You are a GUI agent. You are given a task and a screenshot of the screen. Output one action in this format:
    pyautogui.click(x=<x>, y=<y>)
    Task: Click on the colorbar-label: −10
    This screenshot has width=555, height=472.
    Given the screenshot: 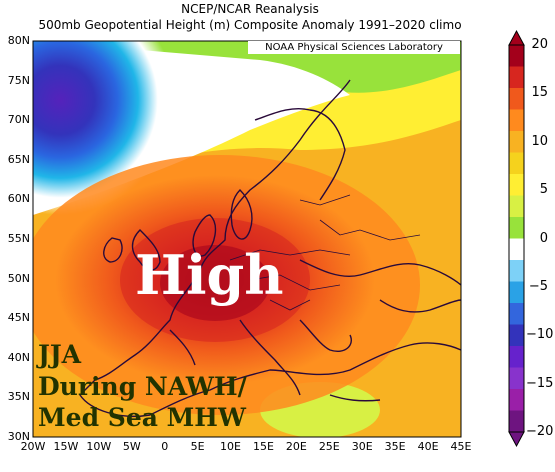 What is the action you would take?
    pyautogui.click(x=540, y=335)
    